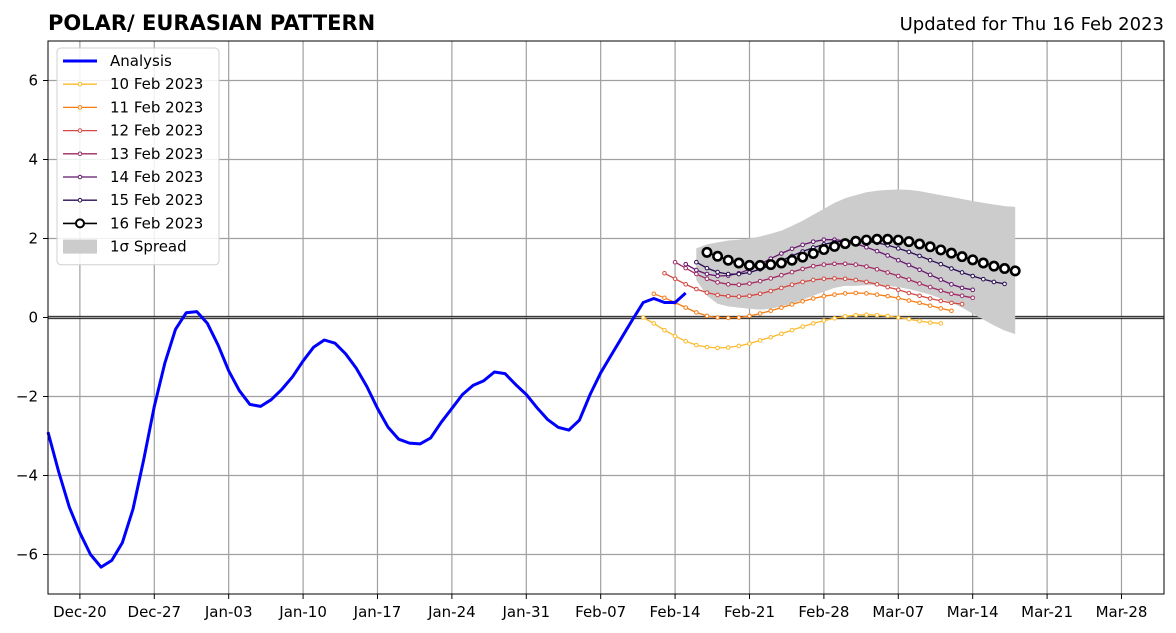 The width and height of the screenshot is (1176, 633). I want to click on legend-entry: 14 Feb 2023, so click(133, 177).